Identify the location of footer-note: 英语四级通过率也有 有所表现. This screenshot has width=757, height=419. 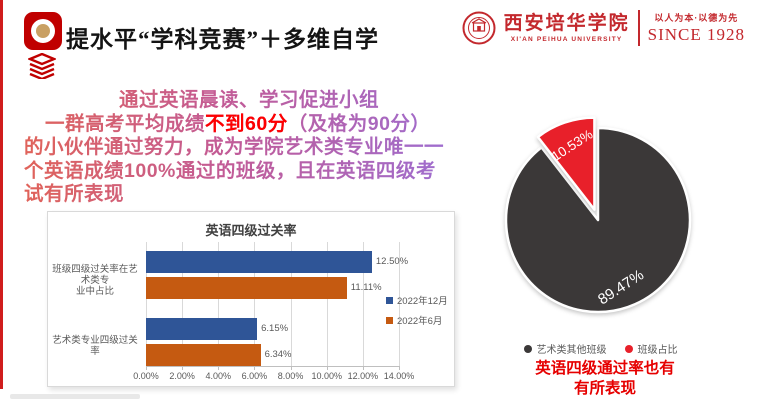
(605, 379).